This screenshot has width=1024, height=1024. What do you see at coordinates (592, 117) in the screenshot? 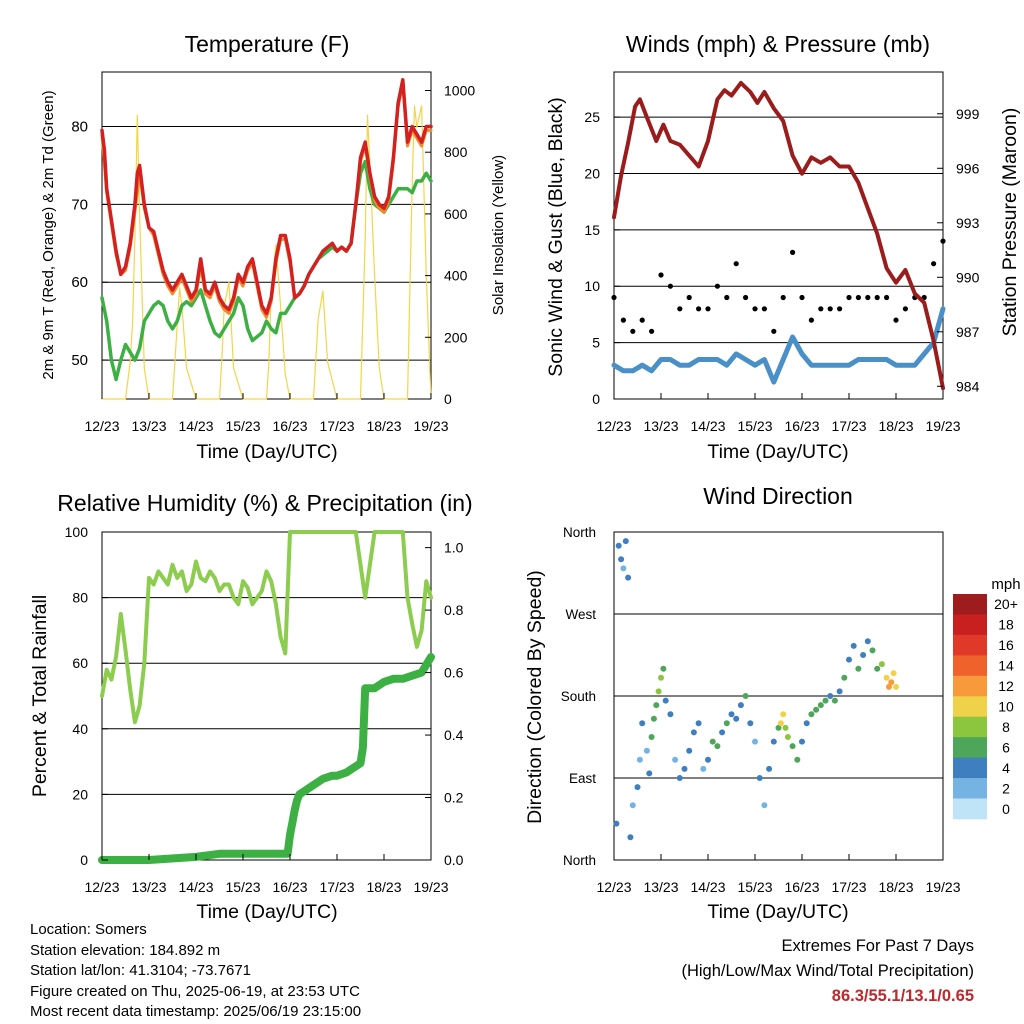
I see `y-tick-label: 25` at bounding box center [592, 117].